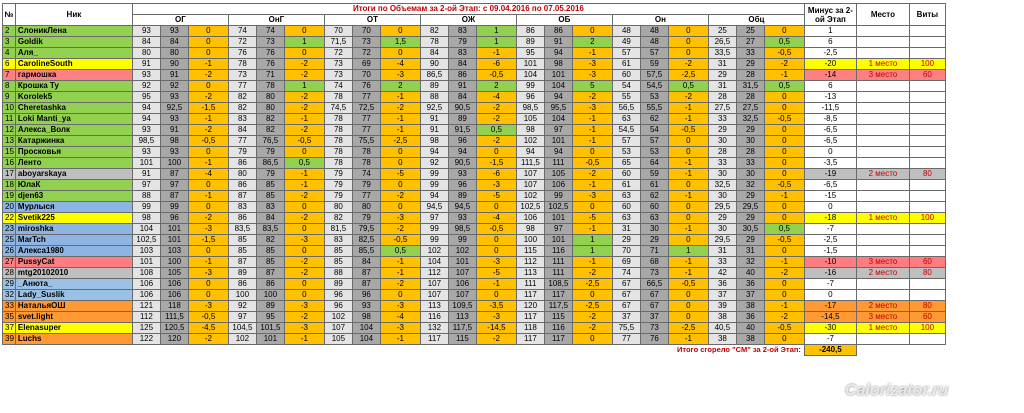 The image size is (1024, 413). Describe the element at coordinates (338, 31) in the screenshot. I see `start-value-cell: 70` at that location.